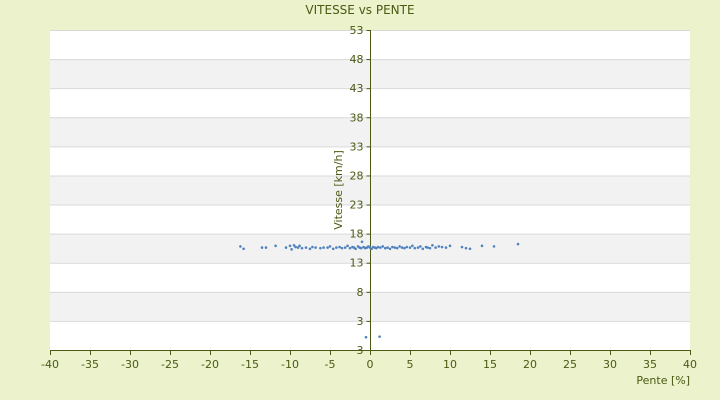 This screenshot has height=400, width=720. What do you see at coordinates (370, 364) in the screenshot?
I see `x-tick-label: 0` at bounding box center [370, 364].